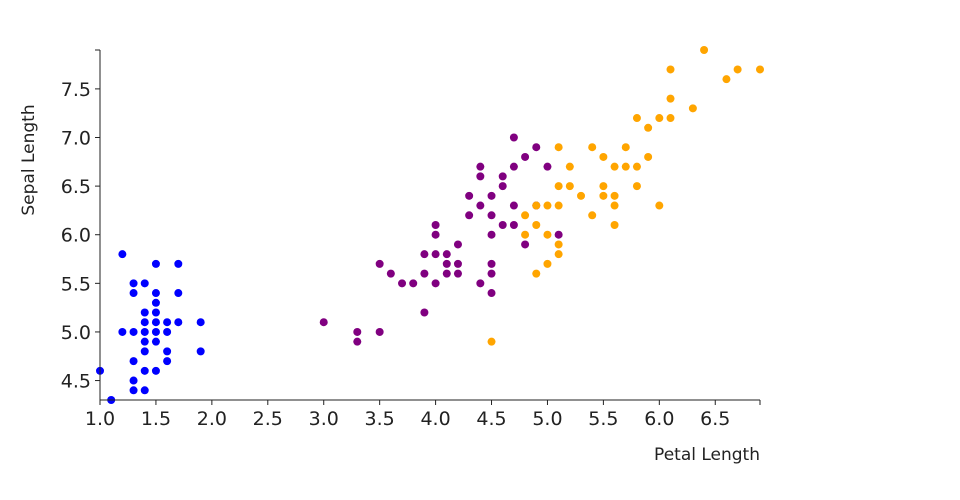  Describe the element at coordinates (76, 333) in the screenshot. I see `y-tick-label: 5.0` at that location.